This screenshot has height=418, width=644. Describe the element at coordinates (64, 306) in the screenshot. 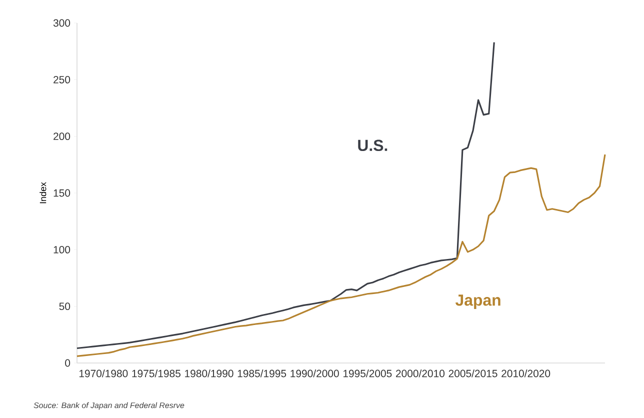

I see `y-tick-label: 50` at that location.